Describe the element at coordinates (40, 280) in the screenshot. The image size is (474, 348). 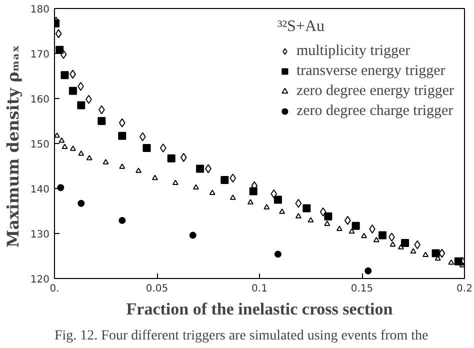
I see `y-tick-label: 120` at that location.